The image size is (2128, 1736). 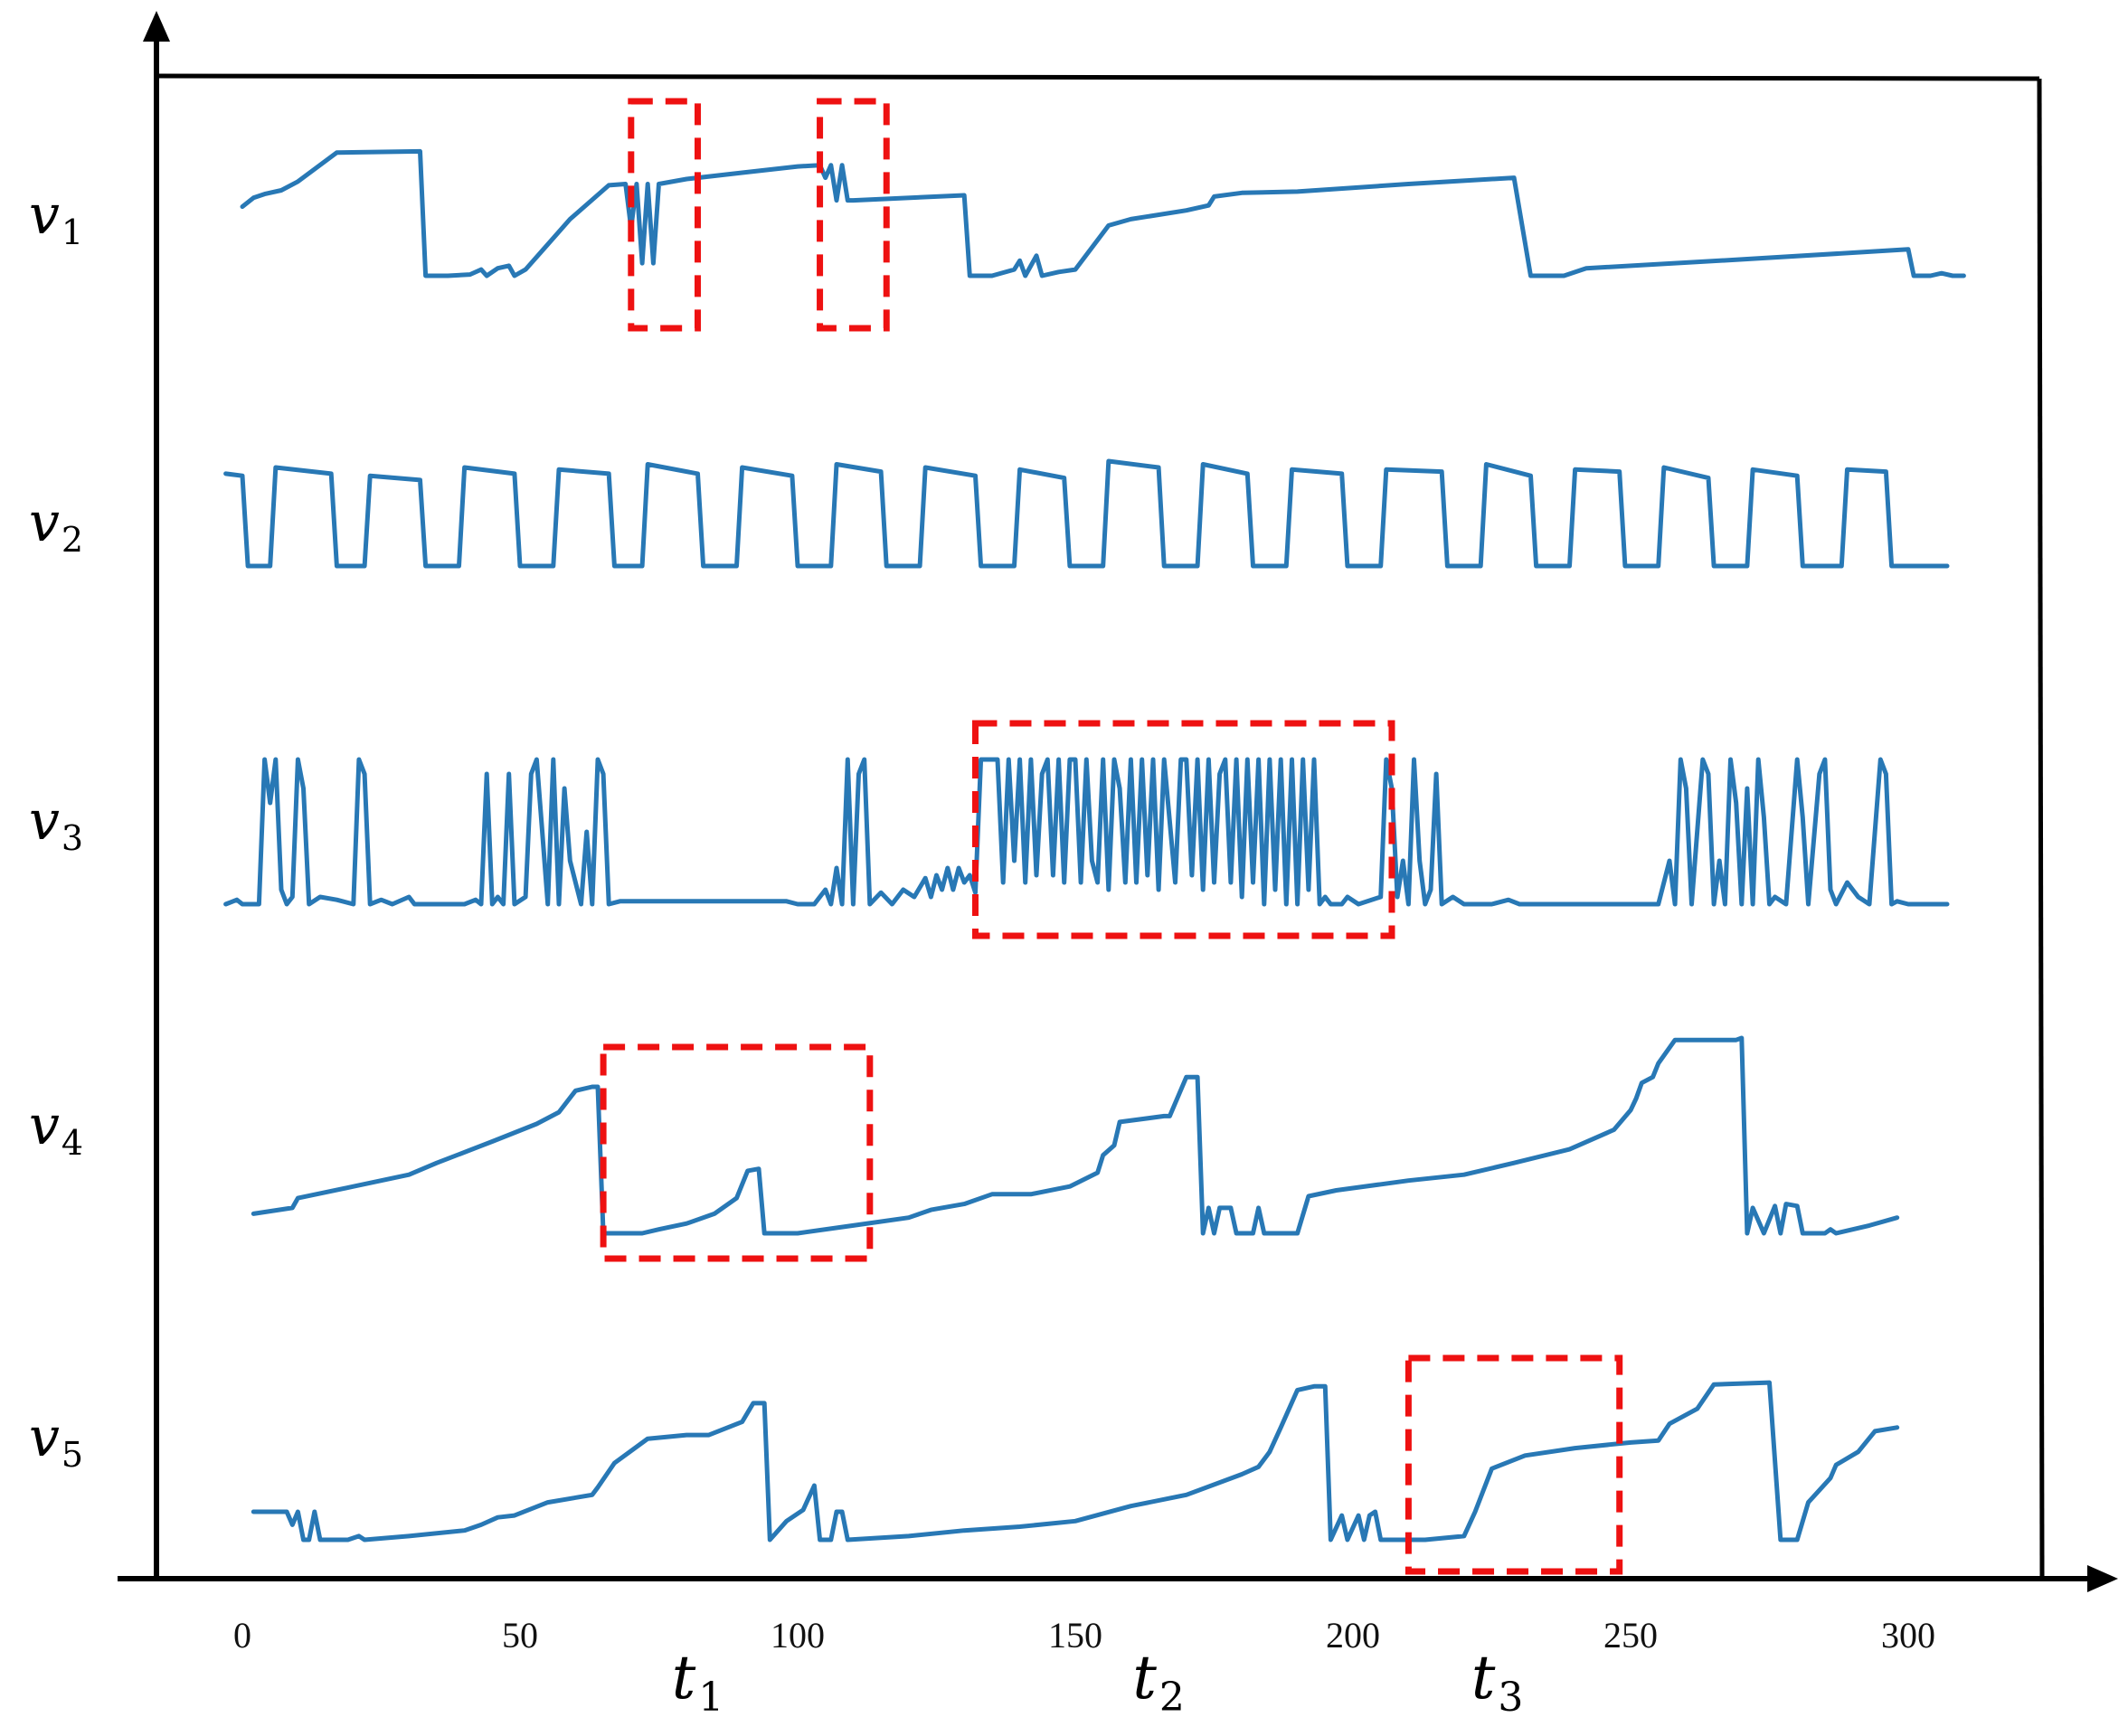 I want to click on frame-right-border, so click(x=2041, y=829).